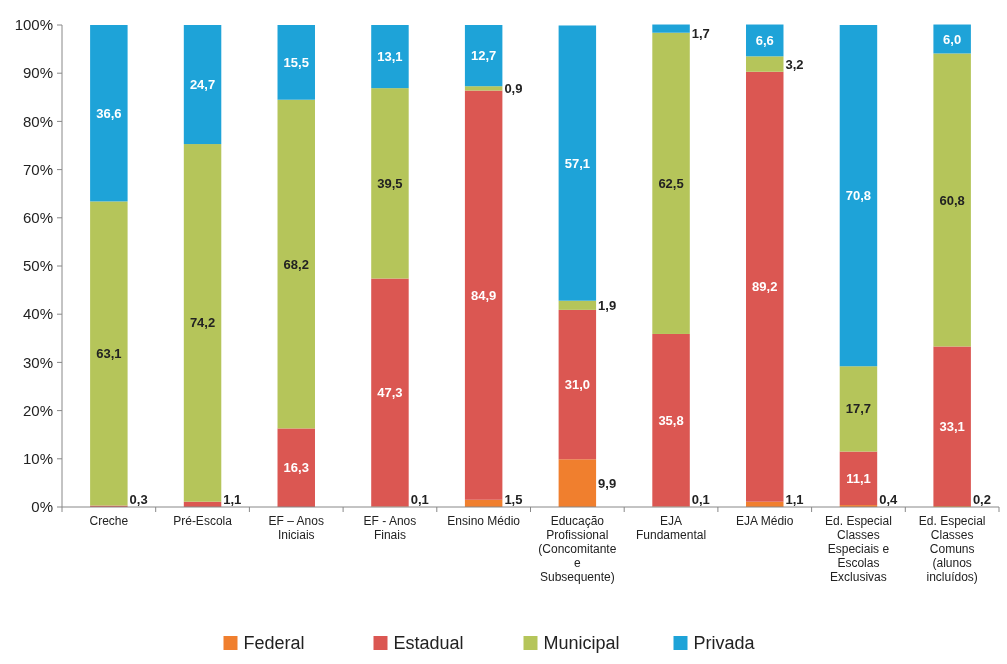 This screenshot has height=664, width=1007. What do you see at coordinates (37, 73) in the screenshot?
I see `y-tick-label: 90%` at bounding box center [37, 73].